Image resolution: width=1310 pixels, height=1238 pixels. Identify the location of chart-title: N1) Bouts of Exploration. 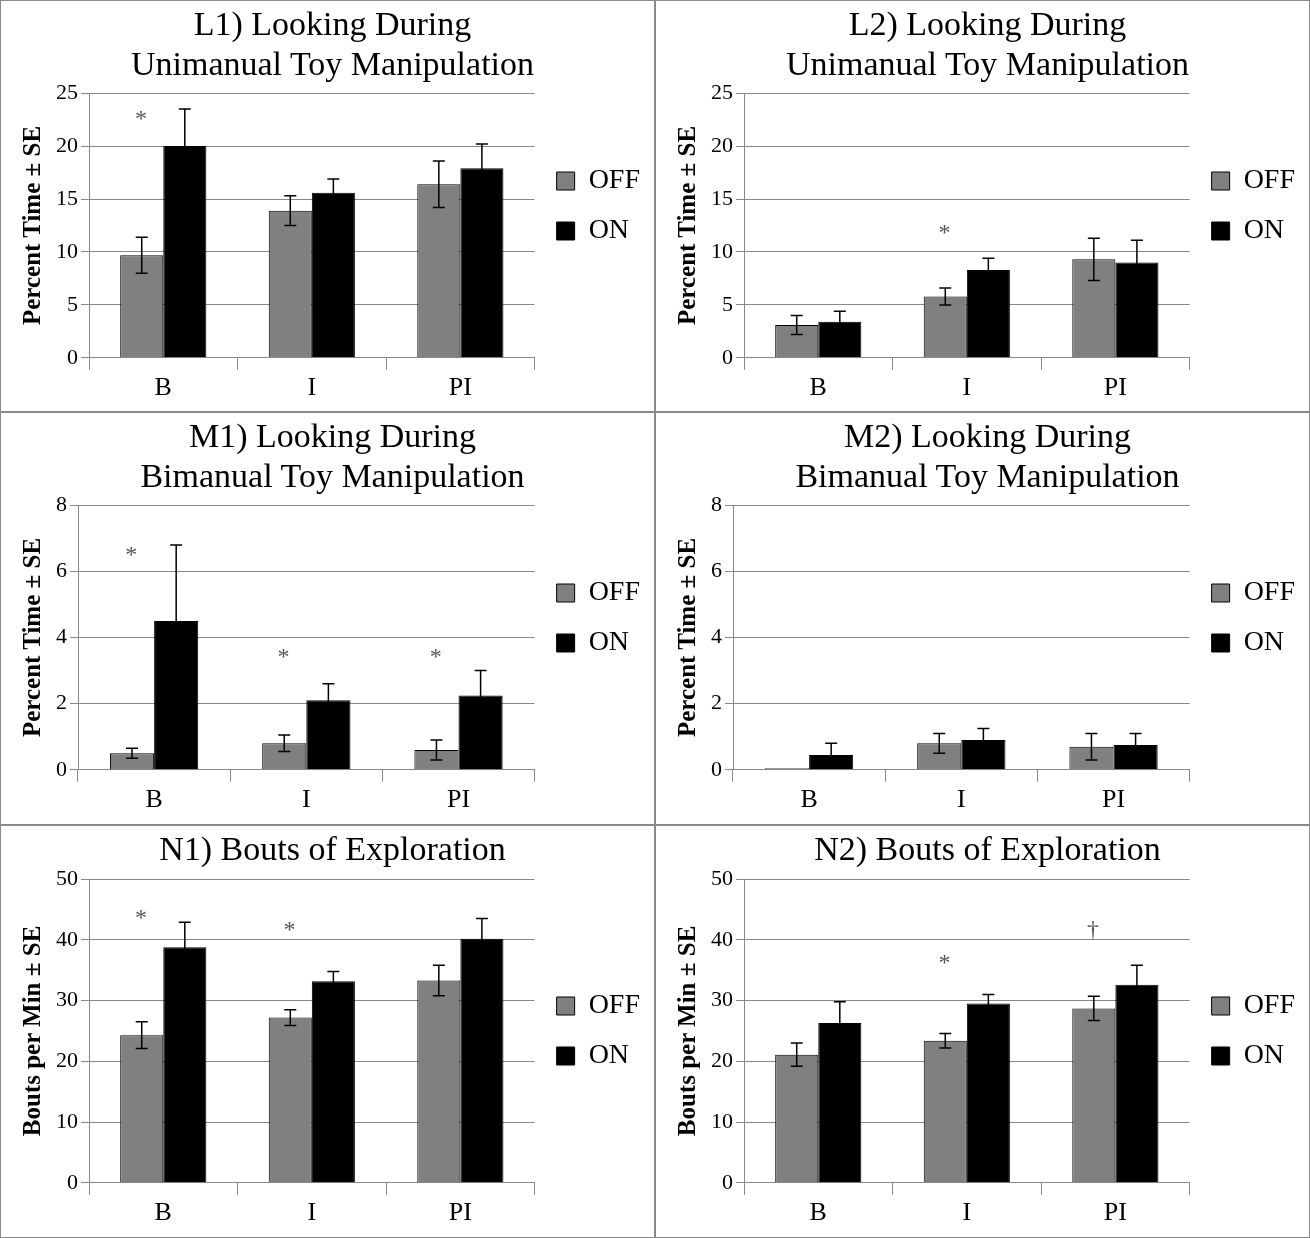
(332, 849).